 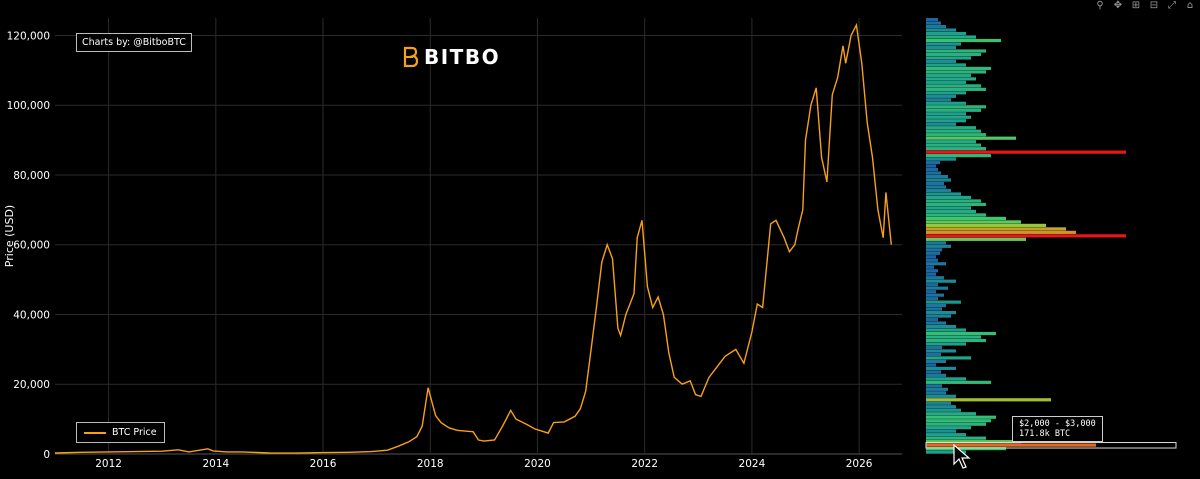 I want to click on chart-legend: BTC Price, so click(x=120, y=432).